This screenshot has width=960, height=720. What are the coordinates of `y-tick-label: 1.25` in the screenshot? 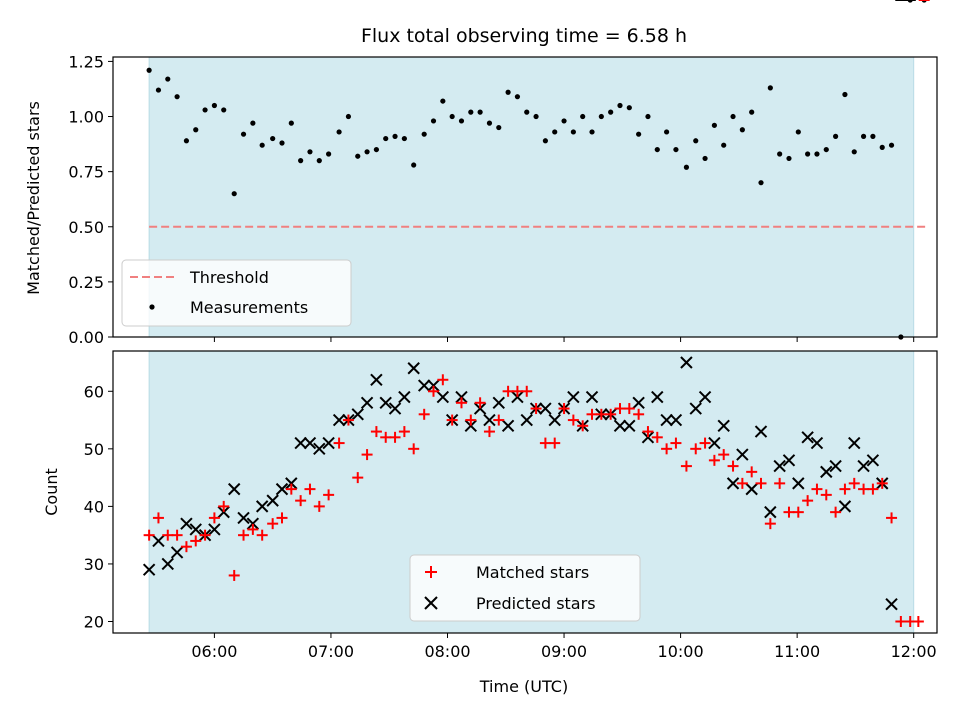 It's located at (86, 61).